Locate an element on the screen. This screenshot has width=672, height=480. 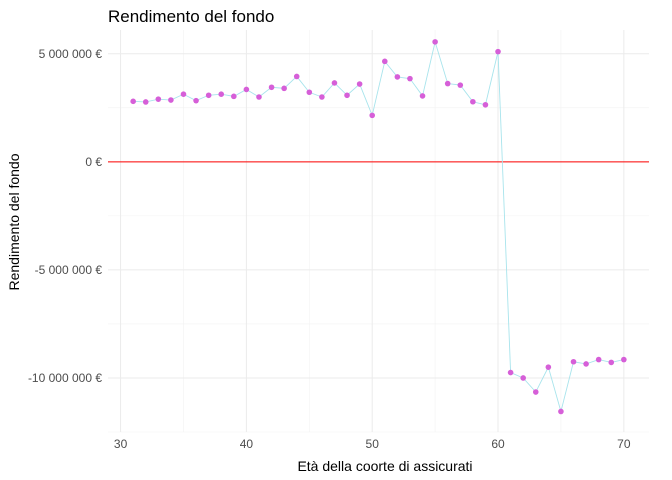
x-tick-label: 60 is located at coordinates (498, 444).